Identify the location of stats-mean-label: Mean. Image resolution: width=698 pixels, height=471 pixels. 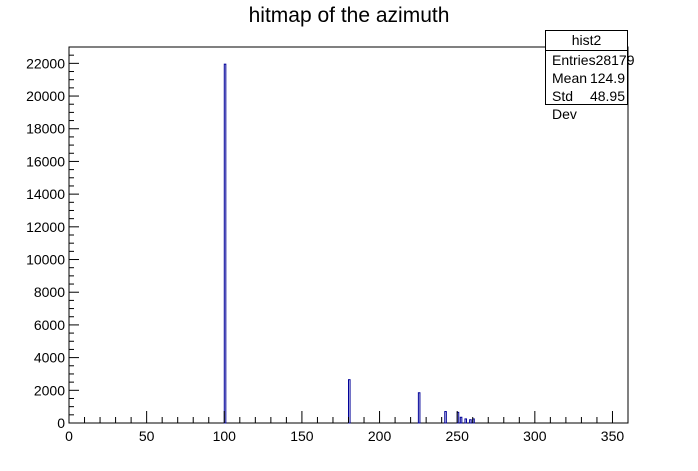
(570, 78).